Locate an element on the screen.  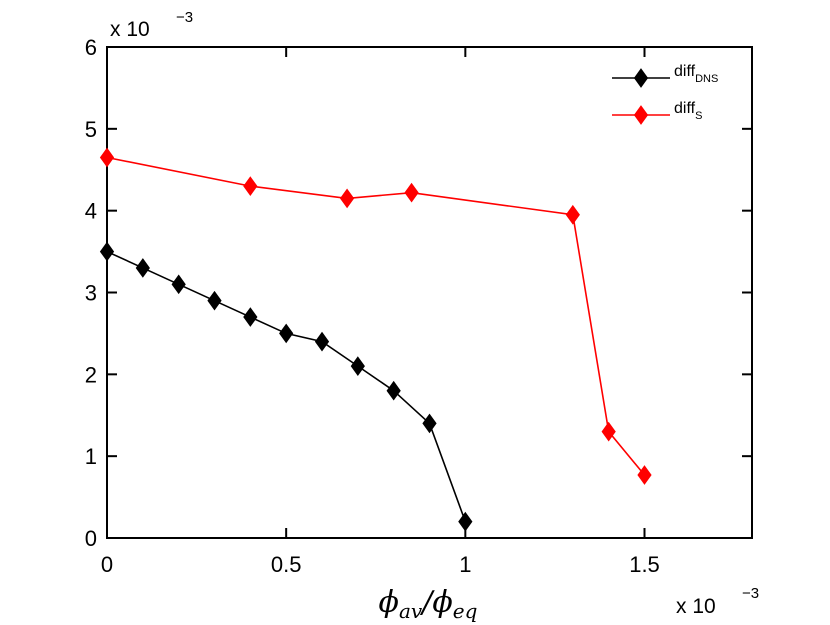
x-tick-label: 1.5 is located at coordinates (644, 564).